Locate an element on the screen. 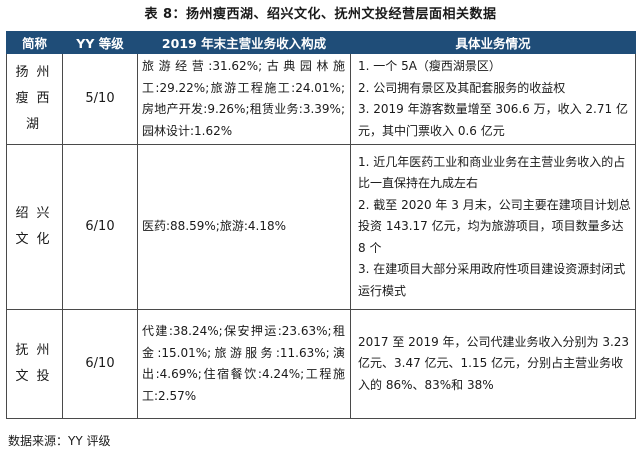 Image resolution: width=641 pixels, height=462 pixels. detail-item: 1. 近几年医药工业和商业业务在主营业务收入的占比一直保持在九成左右 is located at coordinates (492, 172).